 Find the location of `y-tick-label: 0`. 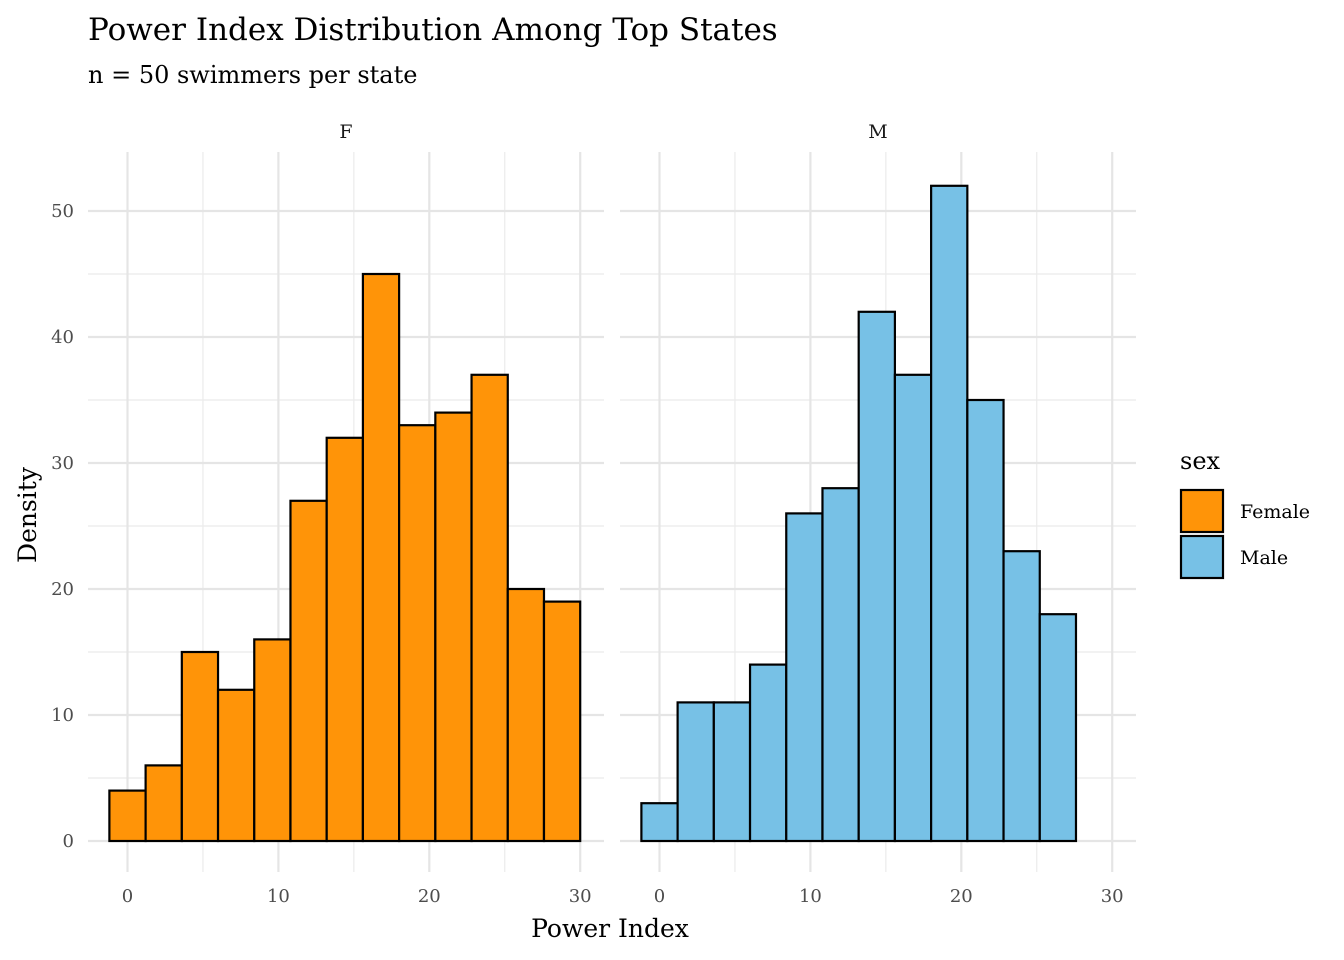

y-tick-label: 0 is located at coordinates (68, 841).